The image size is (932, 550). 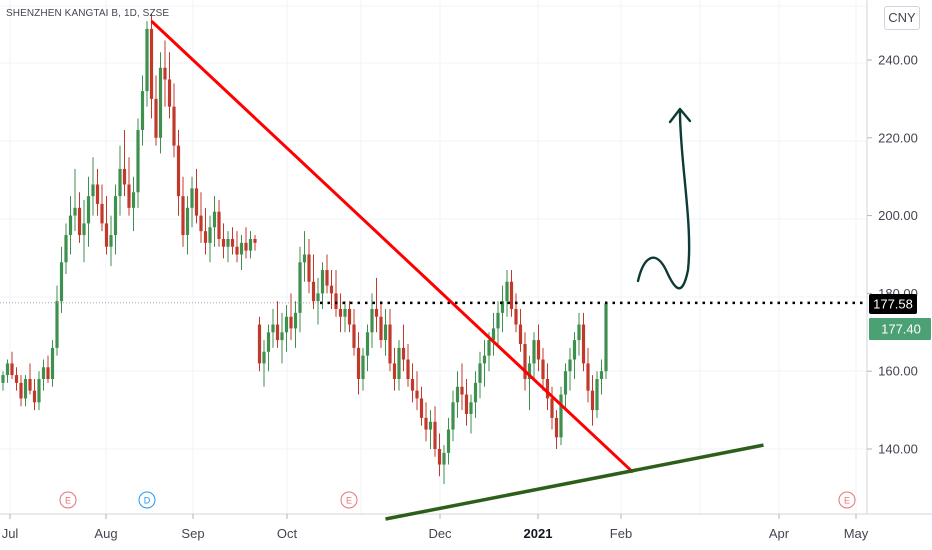 I want to click on forecast-arrowhead, so click(x=680, y=115).